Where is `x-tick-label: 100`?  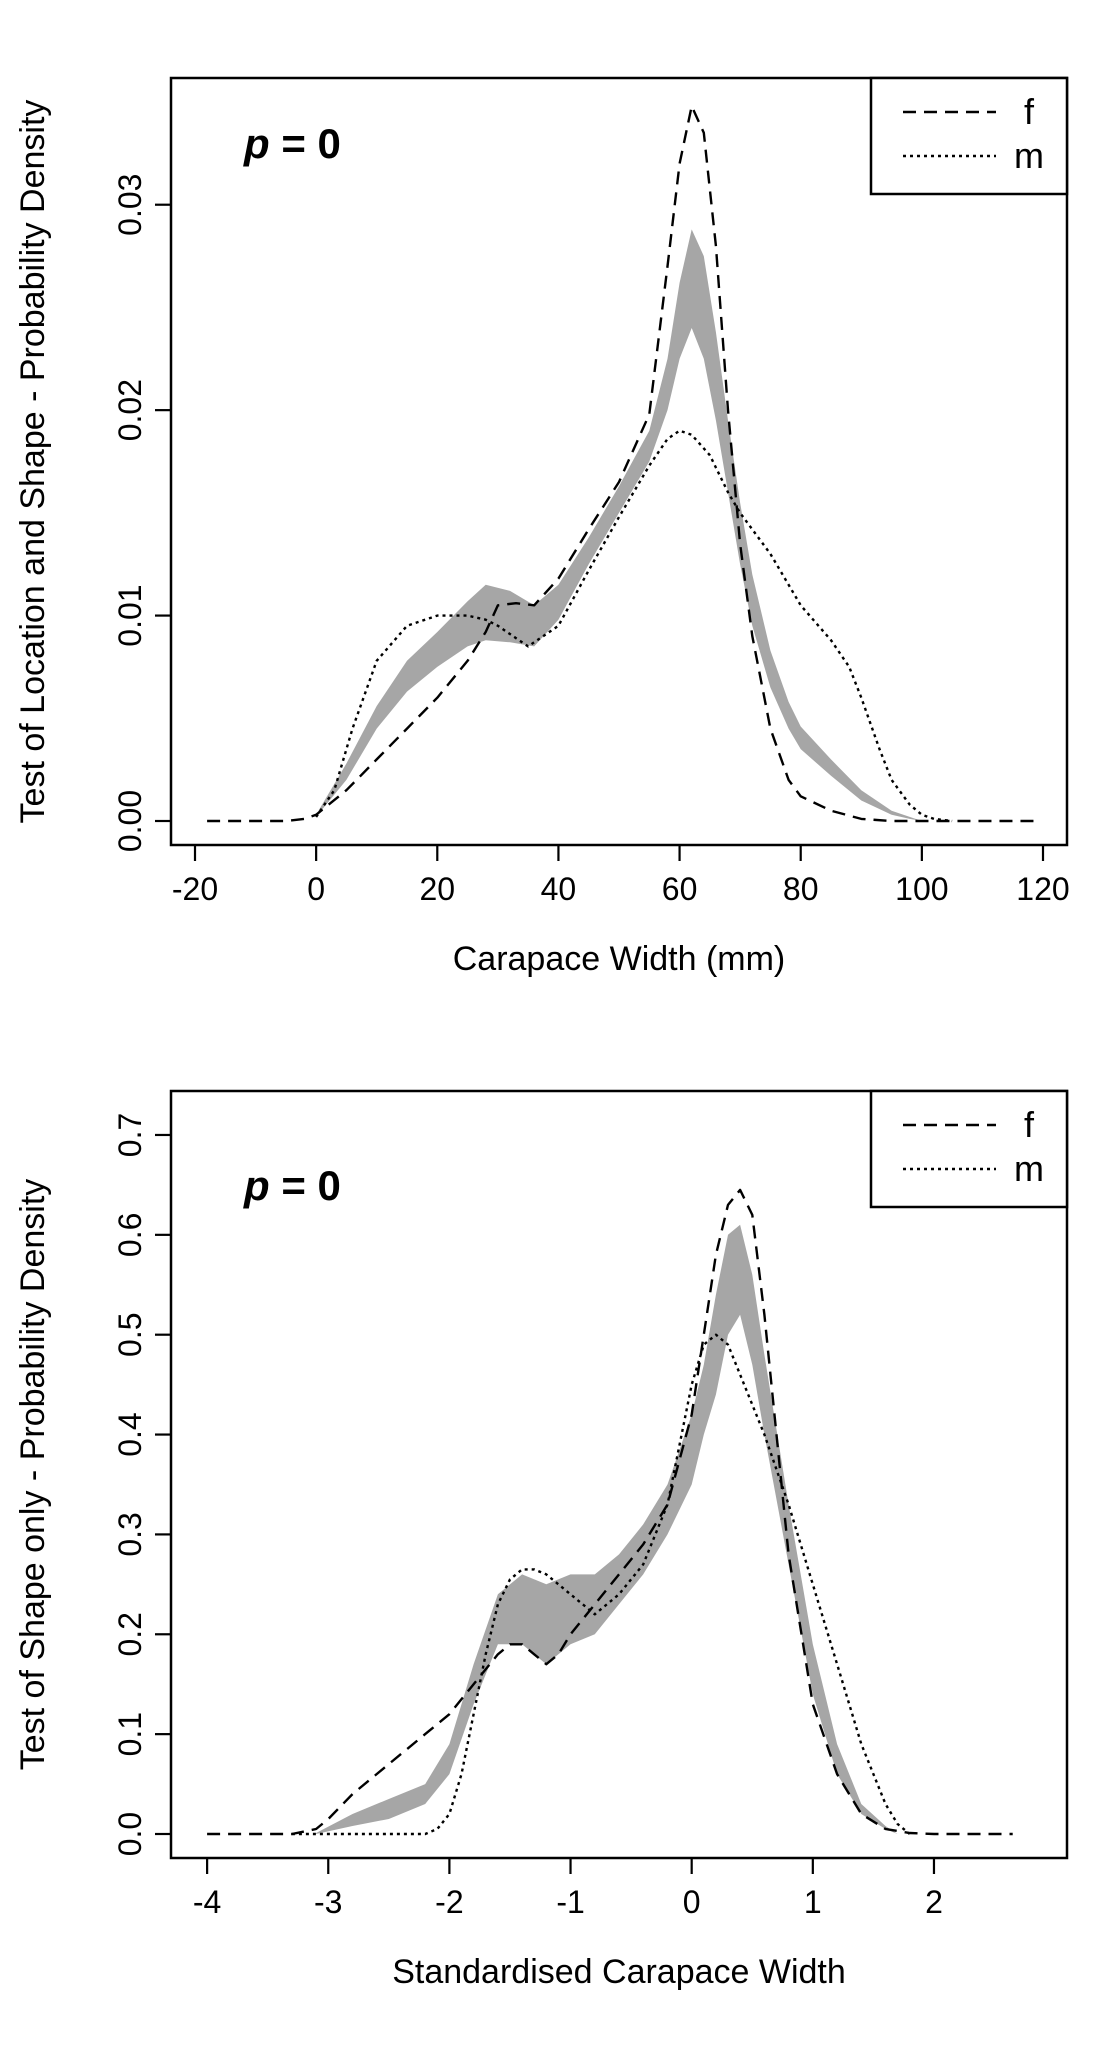
x-tick-label: 100 is located at coordinates (921, 889).